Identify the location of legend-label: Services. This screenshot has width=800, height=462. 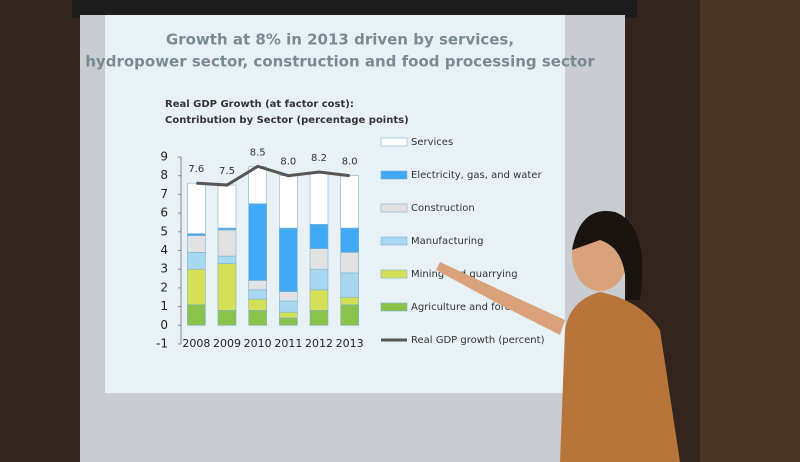
(432, 142).